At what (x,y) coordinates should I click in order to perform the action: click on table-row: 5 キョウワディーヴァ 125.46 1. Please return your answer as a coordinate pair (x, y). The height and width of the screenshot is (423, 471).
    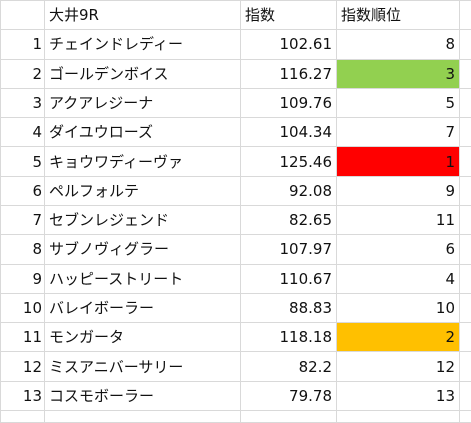
    Looking at the image, I should click on (235, 161).